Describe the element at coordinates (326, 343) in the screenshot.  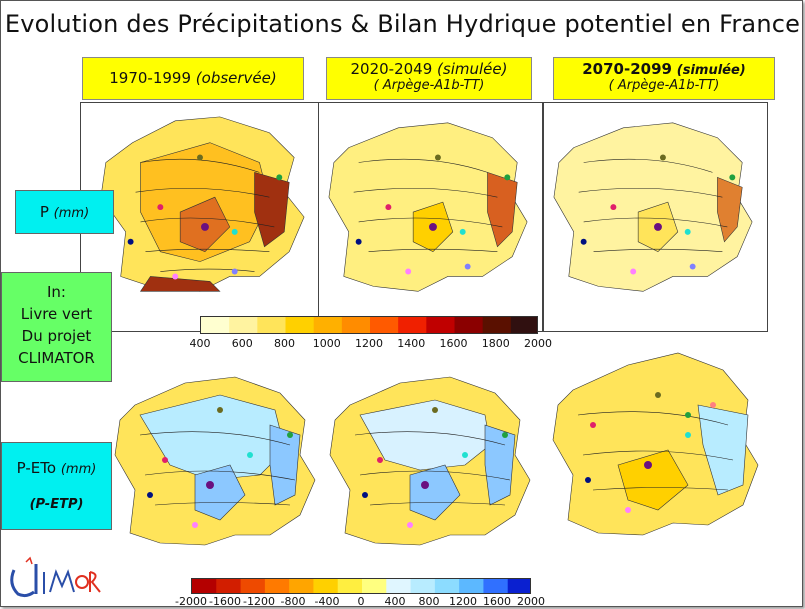
I see `colorbar-tick-label: 1000` at that location.